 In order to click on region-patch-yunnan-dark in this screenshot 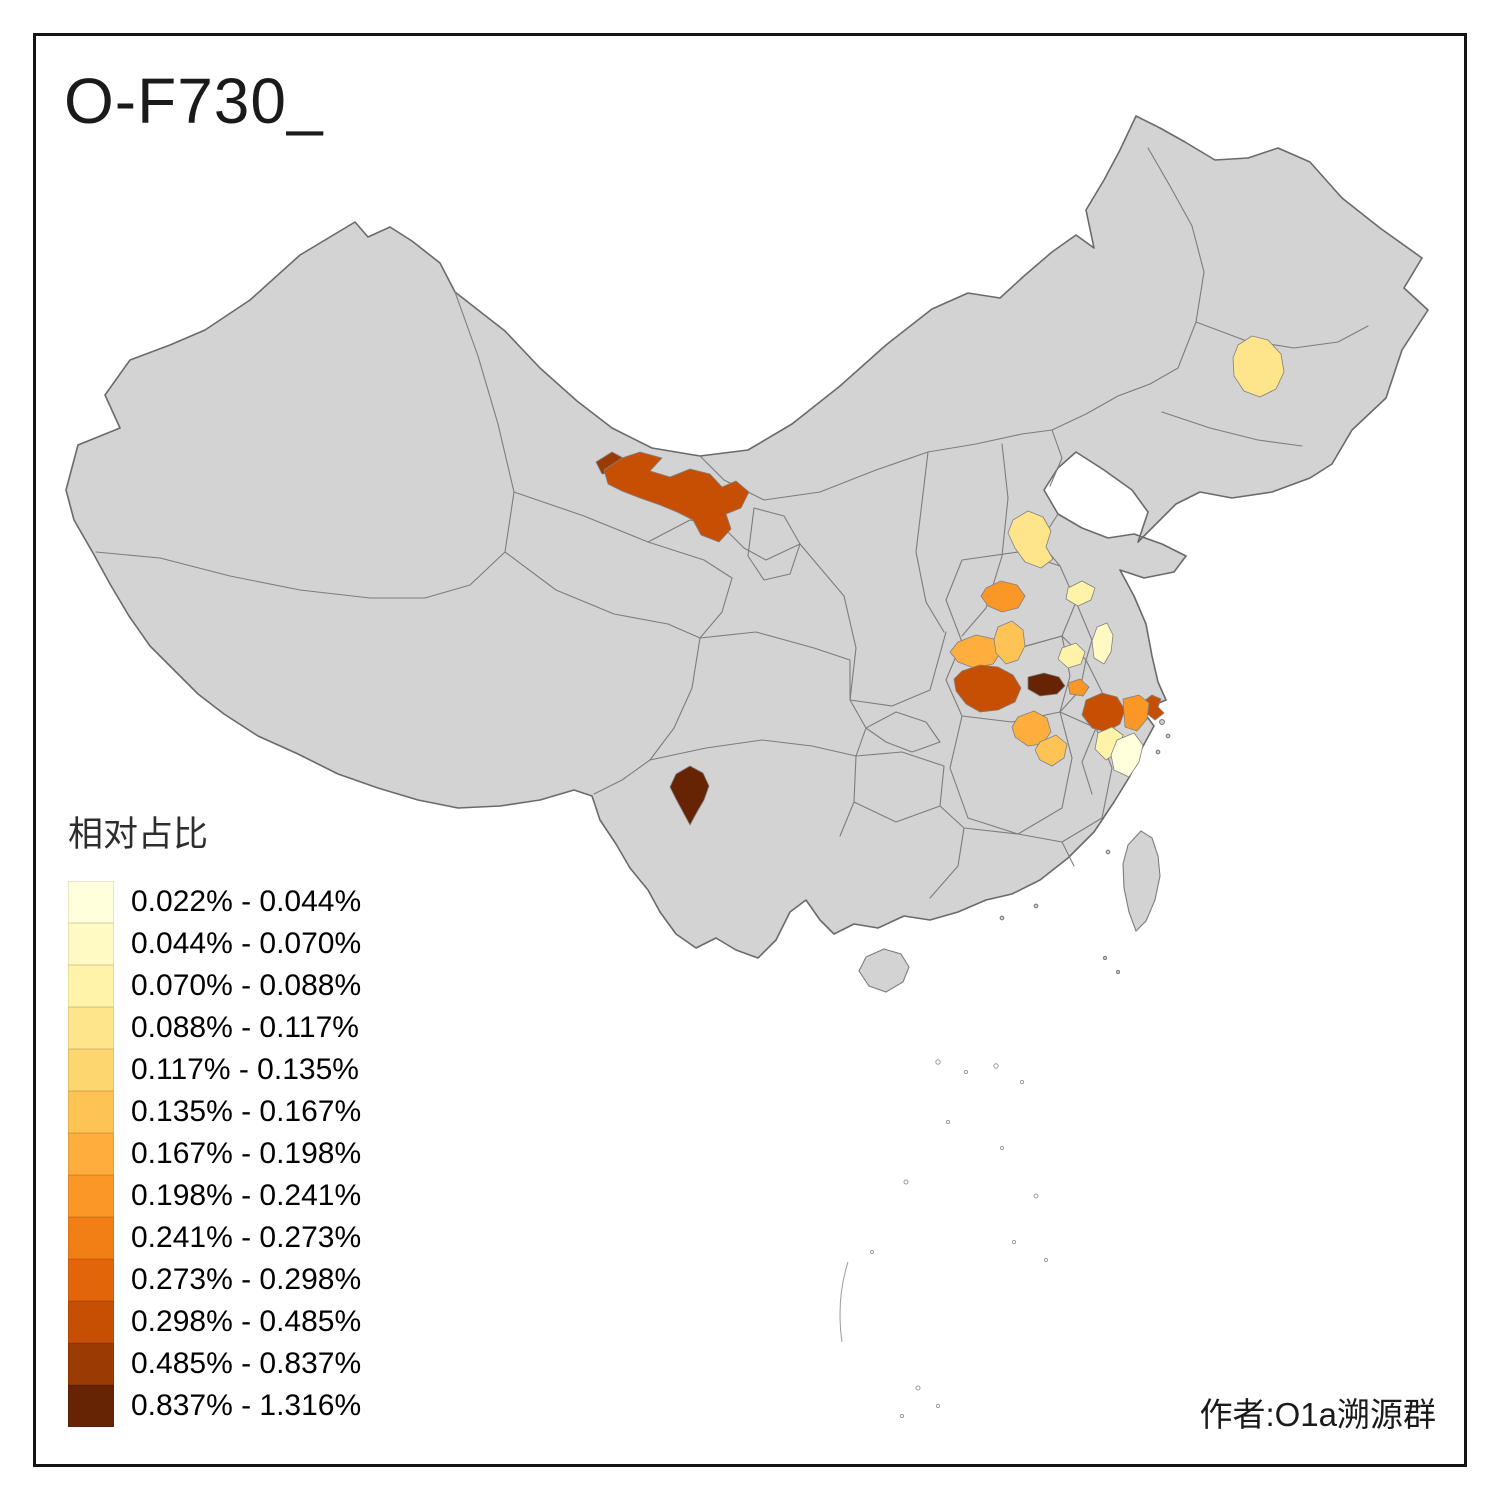, I will do `click(689, 795)`.